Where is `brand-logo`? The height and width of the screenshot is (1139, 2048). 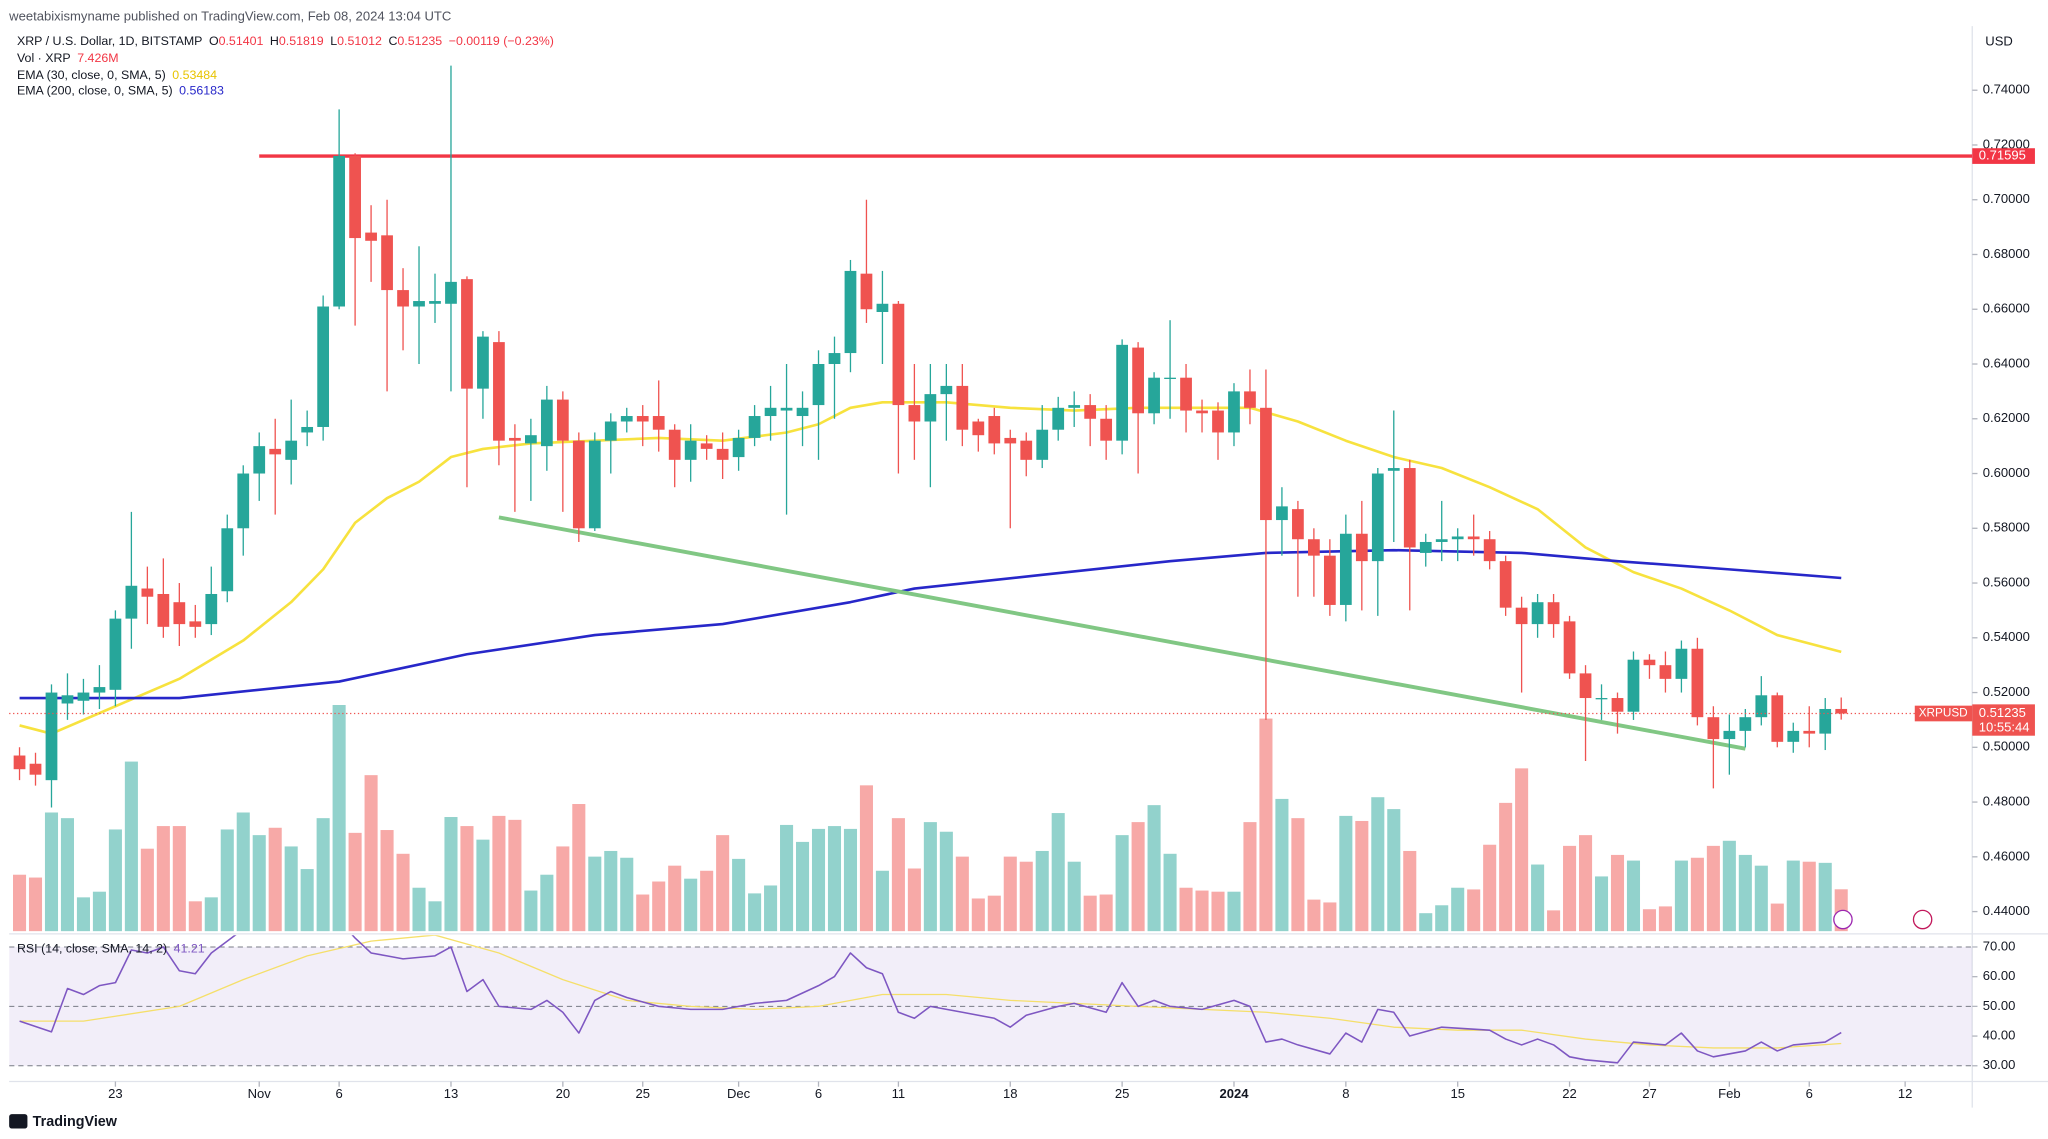 brand-logo is located at coordinates (18, 1121).